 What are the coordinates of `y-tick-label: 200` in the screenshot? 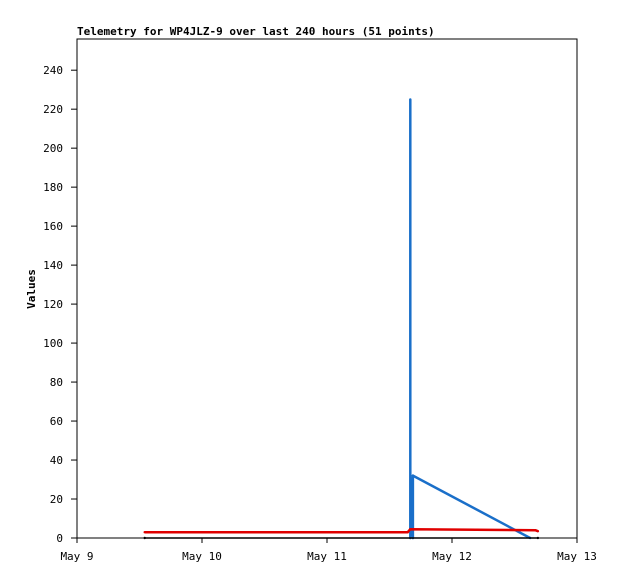 It's located at (53, 148).